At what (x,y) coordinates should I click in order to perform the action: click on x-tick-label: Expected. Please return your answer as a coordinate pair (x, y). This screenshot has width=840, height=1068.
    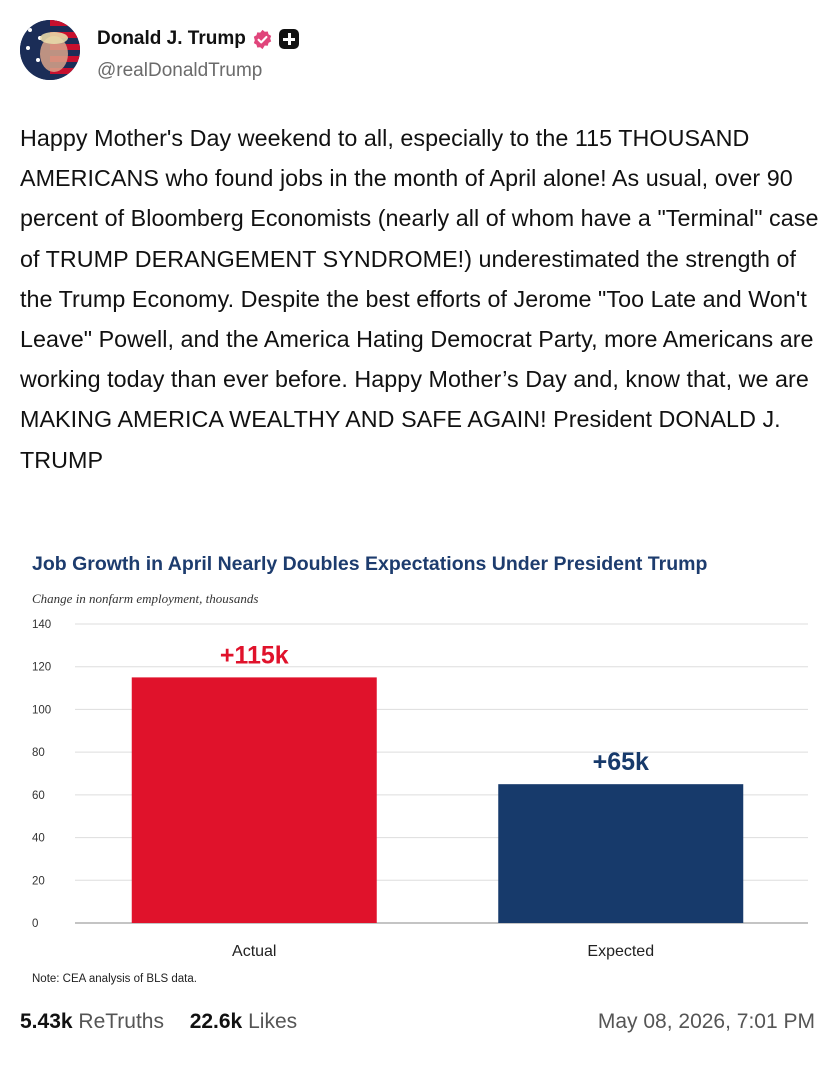
    Looking at the image, I should click on (620, 951).